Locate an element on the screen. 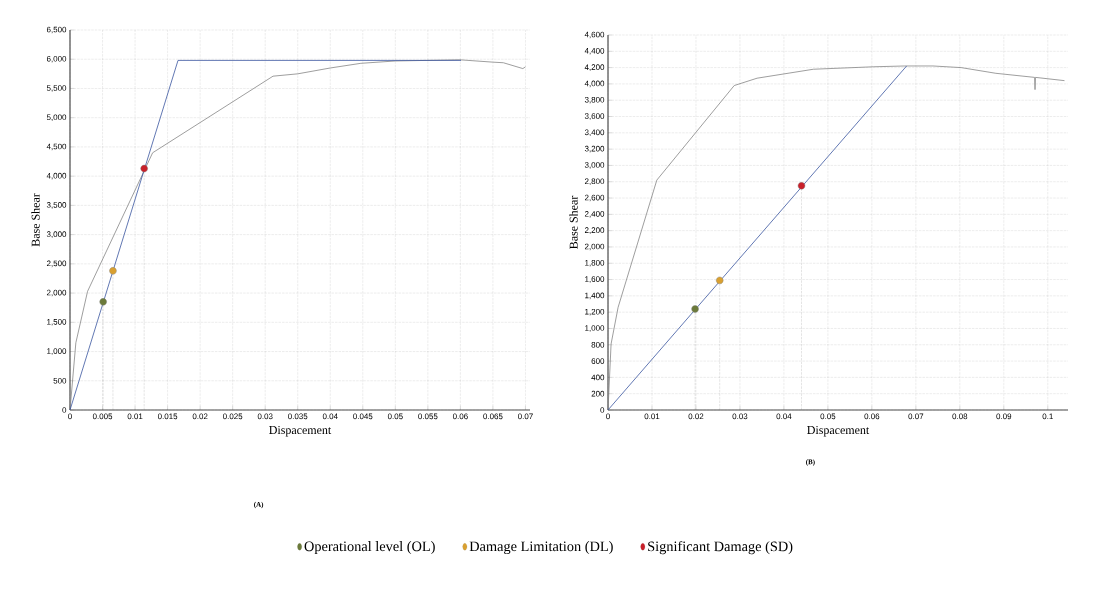 This screenshot has height=596, width=1093. legend-label: Operational level (OL) is located at coordinates (369, 548).